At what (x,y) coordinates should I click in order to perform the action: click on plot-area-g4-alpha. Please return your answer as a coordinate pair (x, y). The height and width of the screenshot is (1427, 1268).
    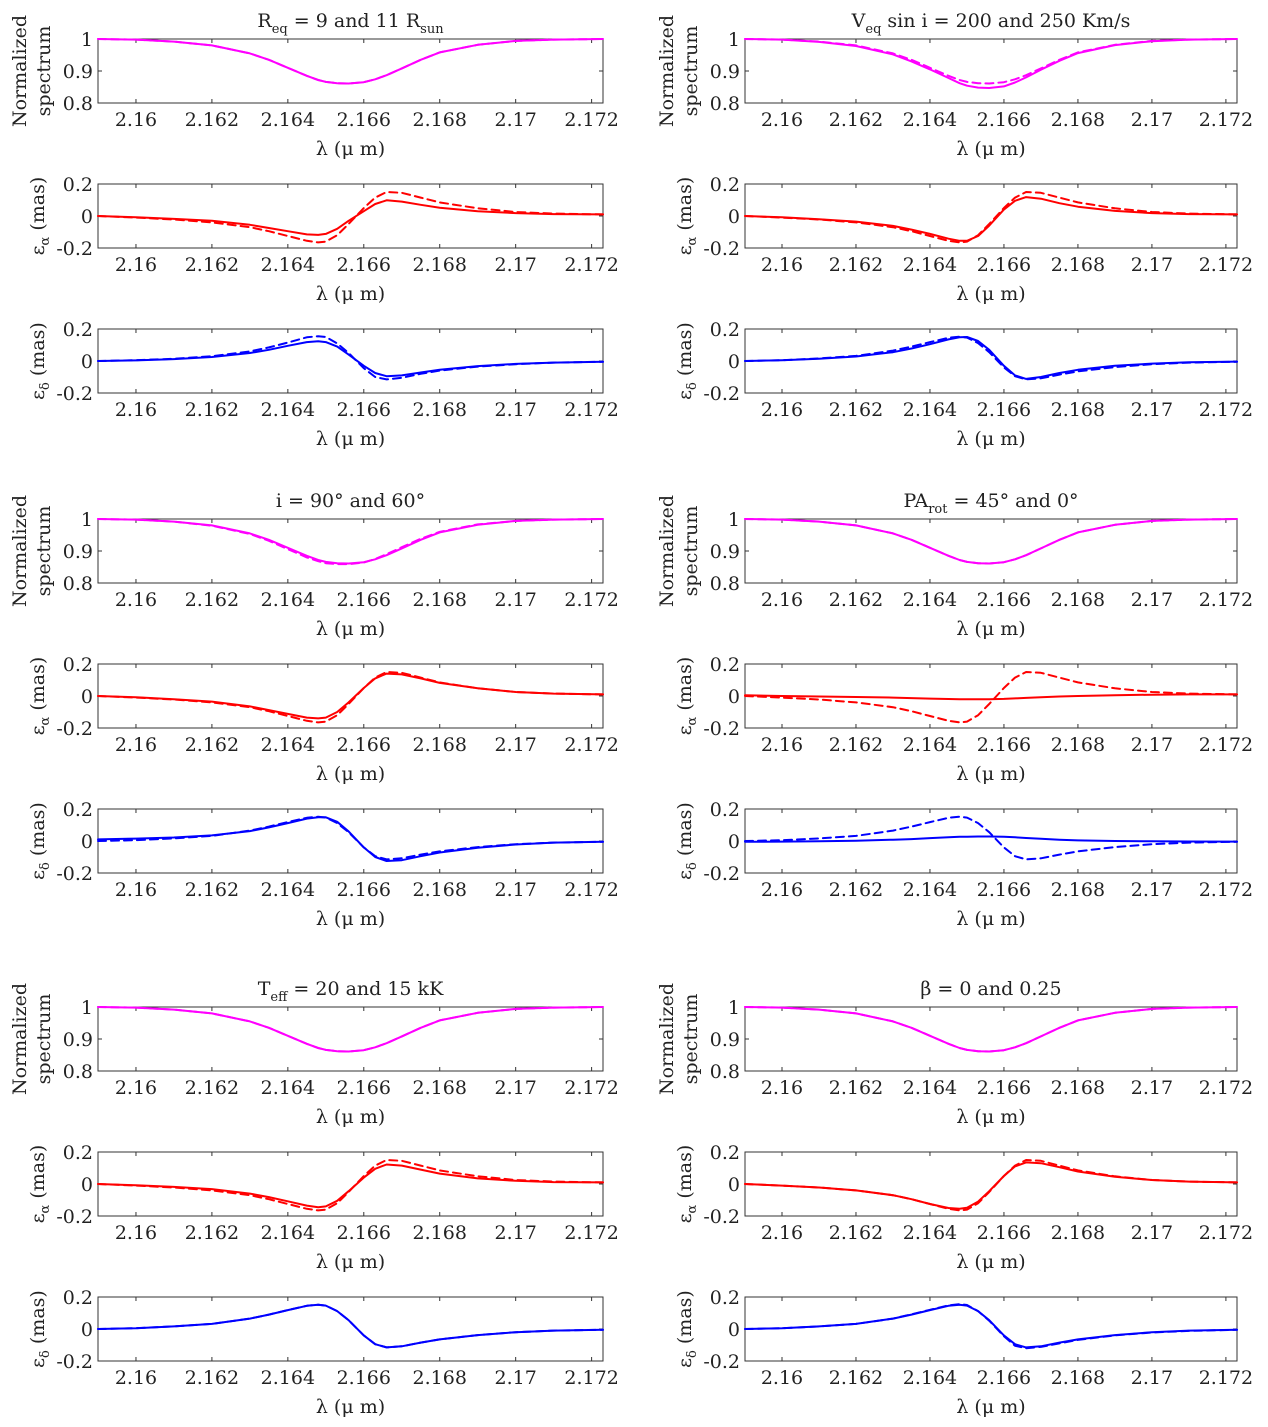
    Looking at the image, I should click on (350, 1184).